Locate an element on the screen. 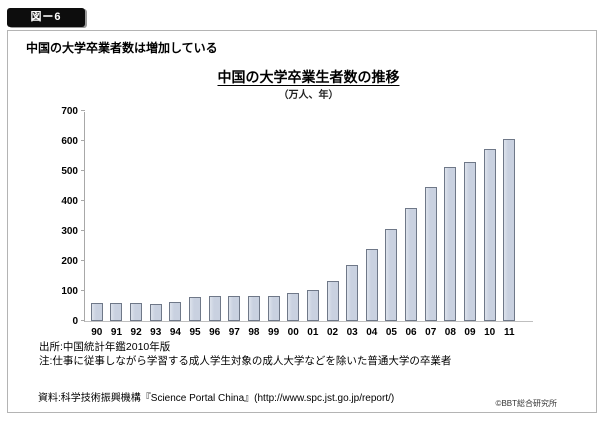 This screenshot has height=435, width=600. bar-slot-07: 07 is located at coordinates (431, 225).